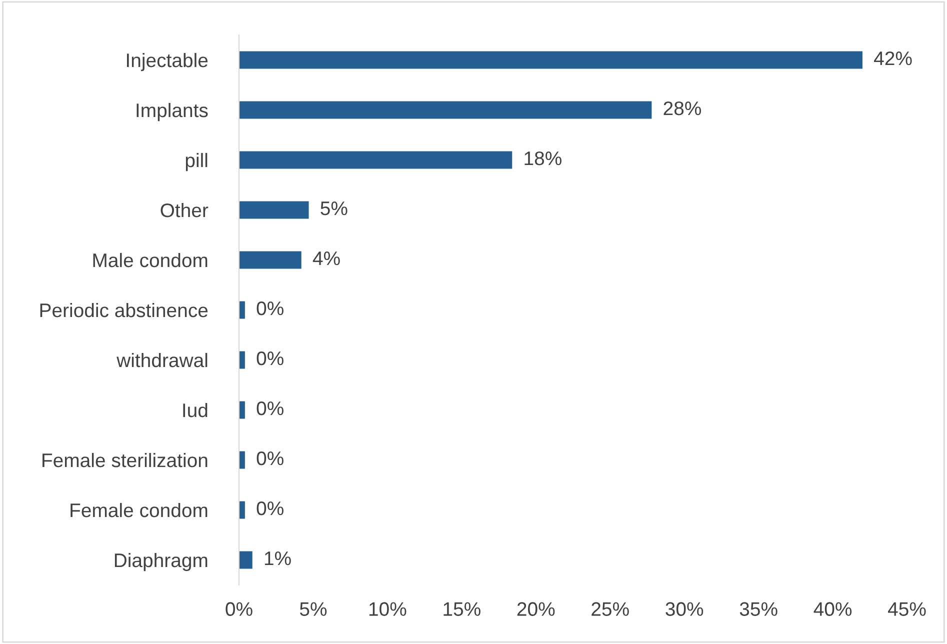 The height and width of the screenshot is (644, 947). What do you see at coordinates (759, 609) in the screenshot?
I see `x-tick-label: 35%` at bounding box center [759, 609].